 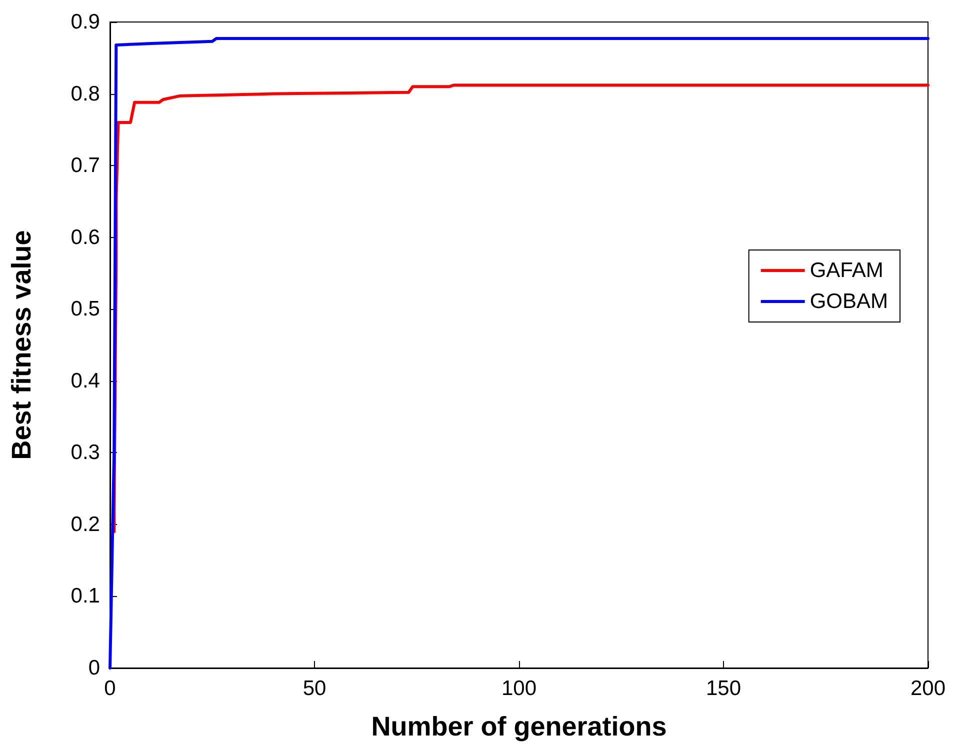 What do you see at coordinates (847, 270) in the screenshot?
I see `legend-label: GAFAM` at bounding box center [847, 270].